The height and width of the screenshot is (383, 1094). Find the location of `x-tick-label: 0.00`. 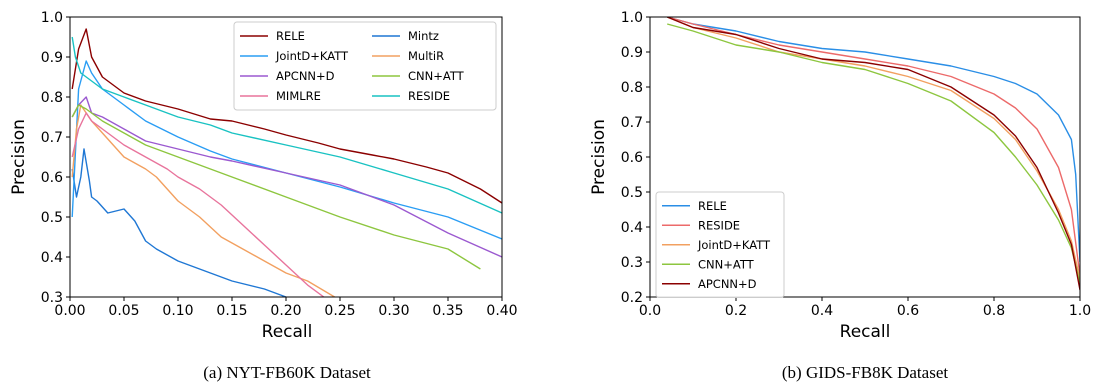

x-tick-label: 0.00 is located at coordinates (69, 311).